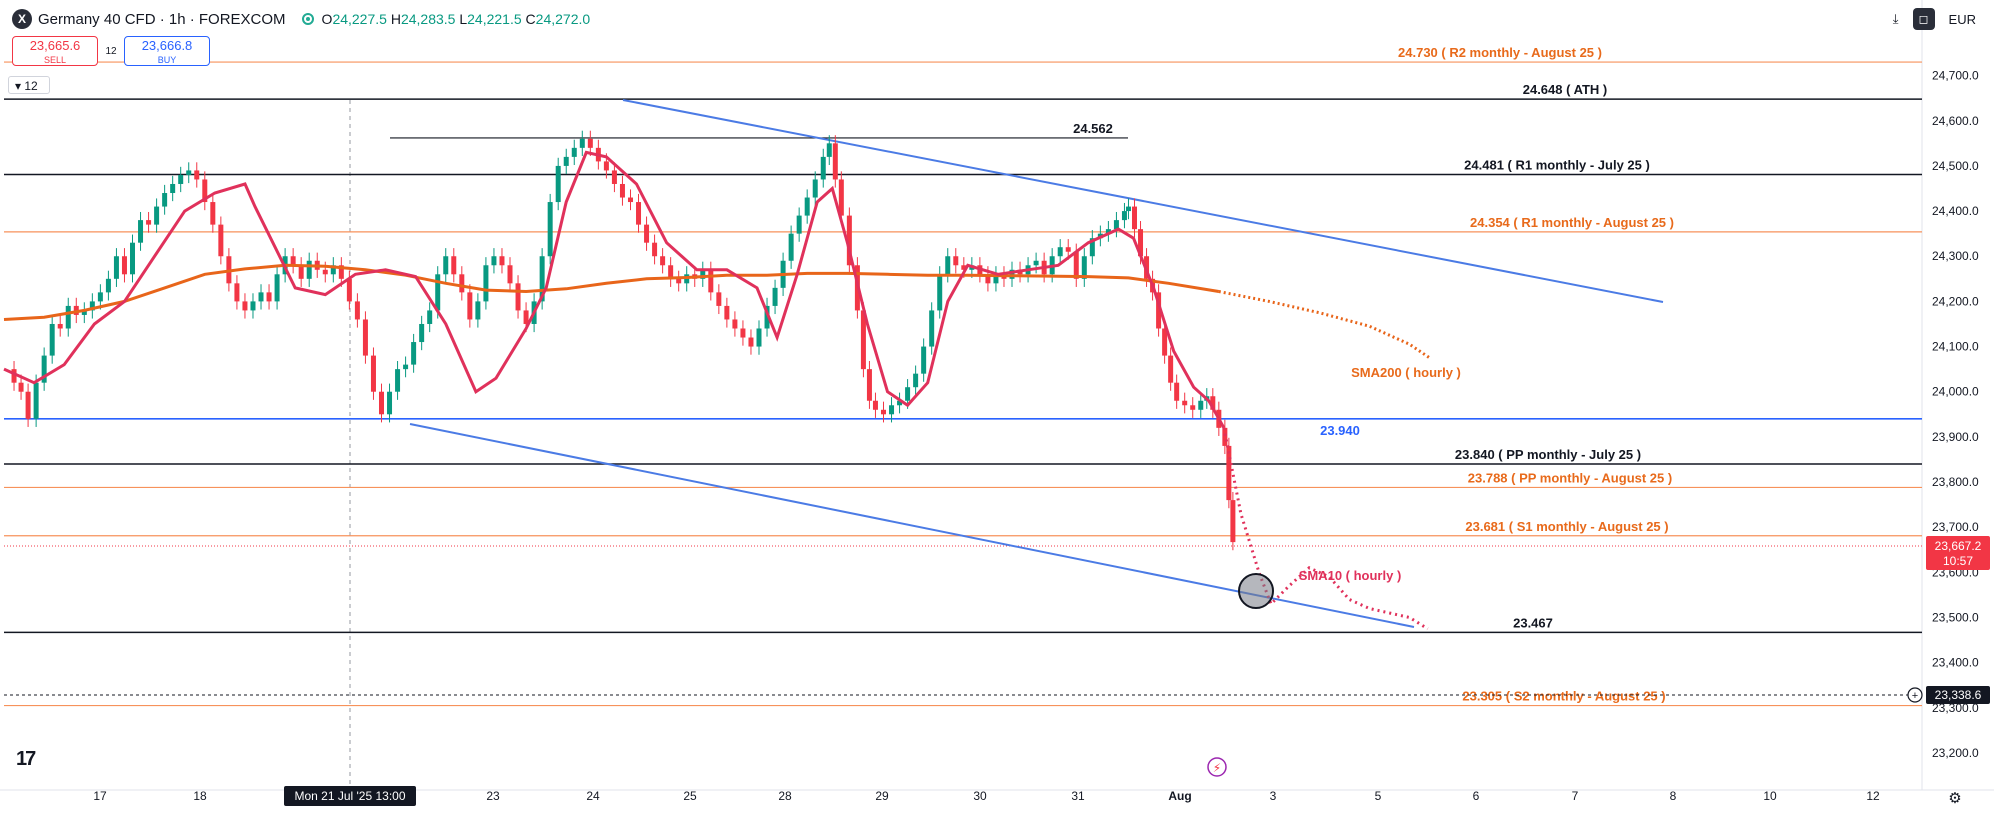 The height and width of the screenshot is (816, 1994). I want to click on buy-price: 23,666.8, so click(167, 45).